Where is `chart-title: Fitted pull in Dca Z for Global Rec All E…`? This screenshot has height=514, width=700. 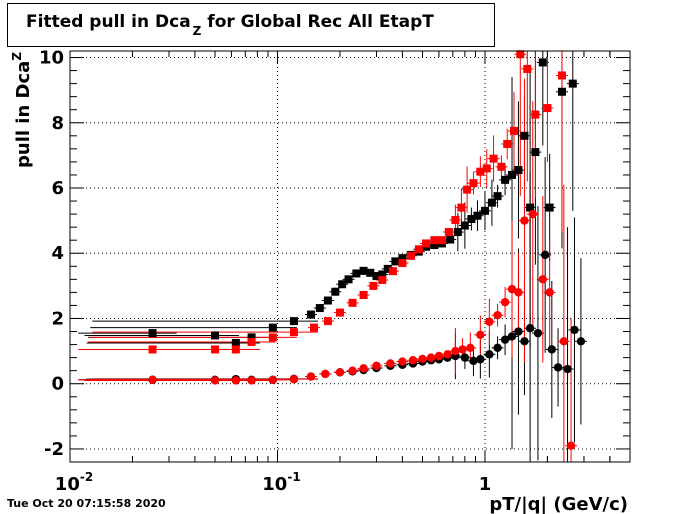 chart-title: Fitted pull in Dca Z for Global Rec All E… is located at coordinates (230, 25).